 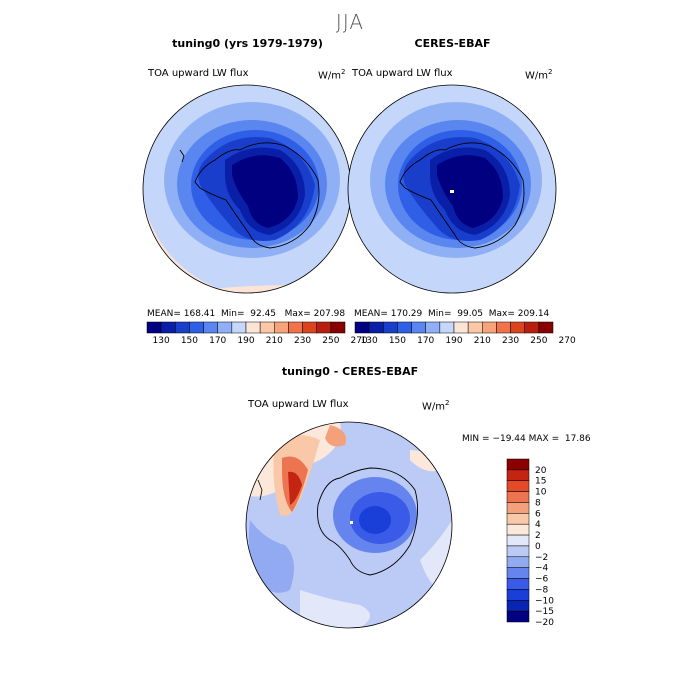 I want to click on model-colorbar: 130 150 170 190 210 230 250 270, so click(x=257, y=333).